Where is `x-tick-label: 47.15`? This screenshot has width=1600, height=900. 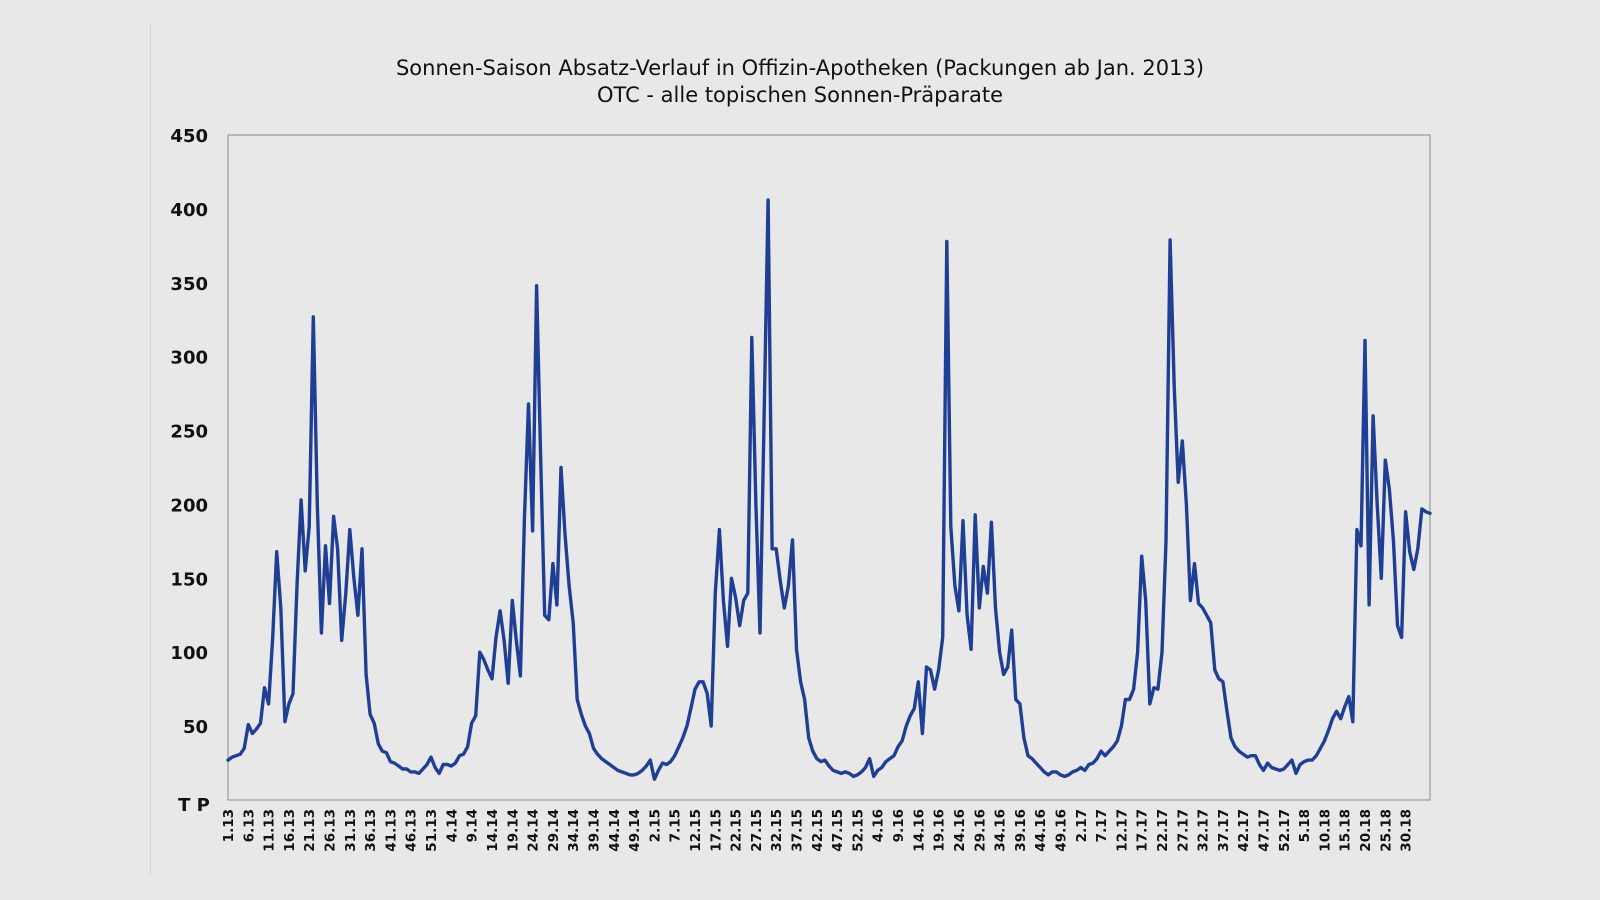
x-tick-label: 47.15 is located at coordinates (838, 830).